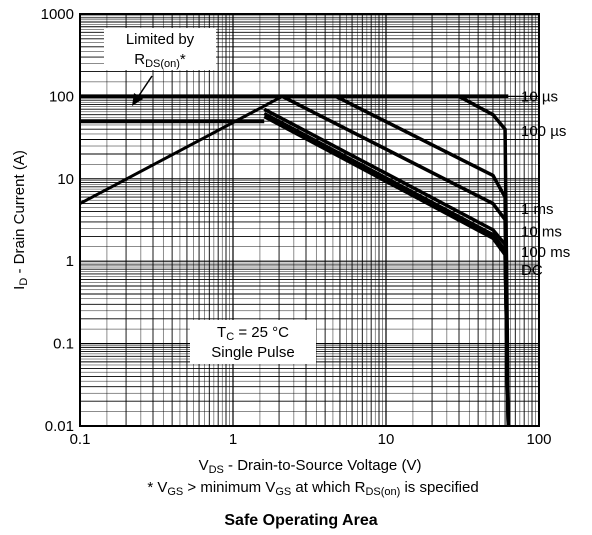  What do you see at coordinates (310, 466) in the screenshot?
I see `x-axis-title: VDS - Drain-to-Source Voltage (V)` at bounding box center [310, 466].